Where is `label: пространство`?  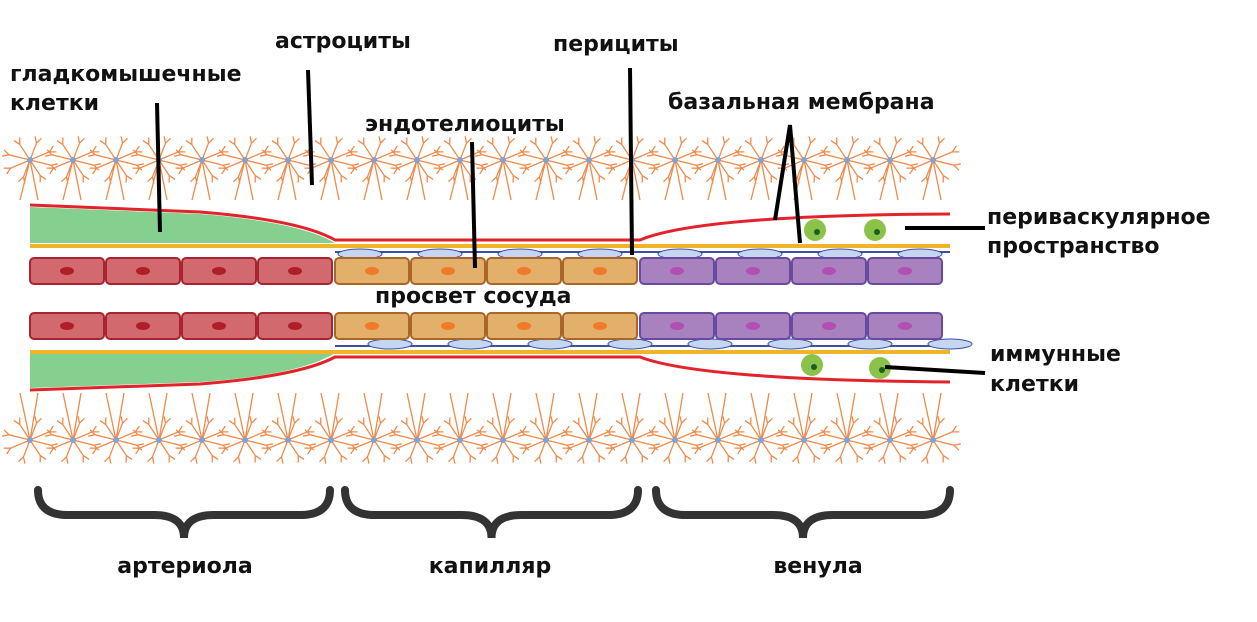 label: пространство is located at coordinates (1073, 246).